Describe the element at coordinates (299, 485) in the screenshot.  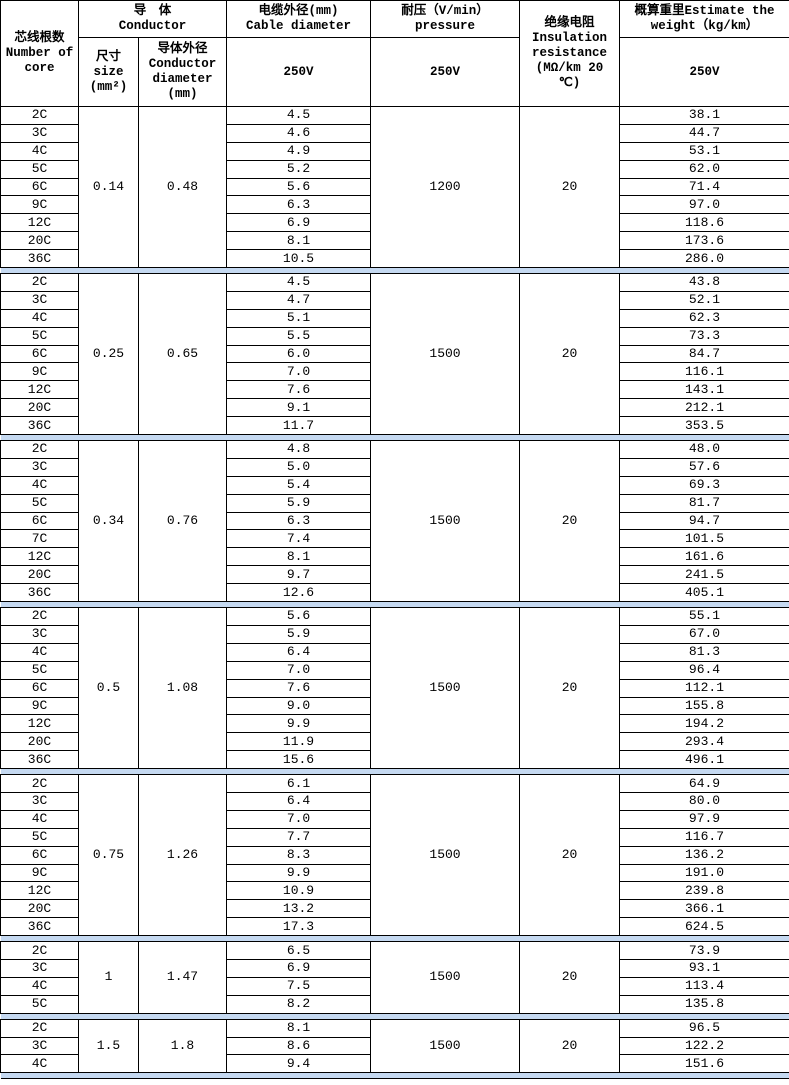
I see `cable-diameter-cell: 5.4` at that location.